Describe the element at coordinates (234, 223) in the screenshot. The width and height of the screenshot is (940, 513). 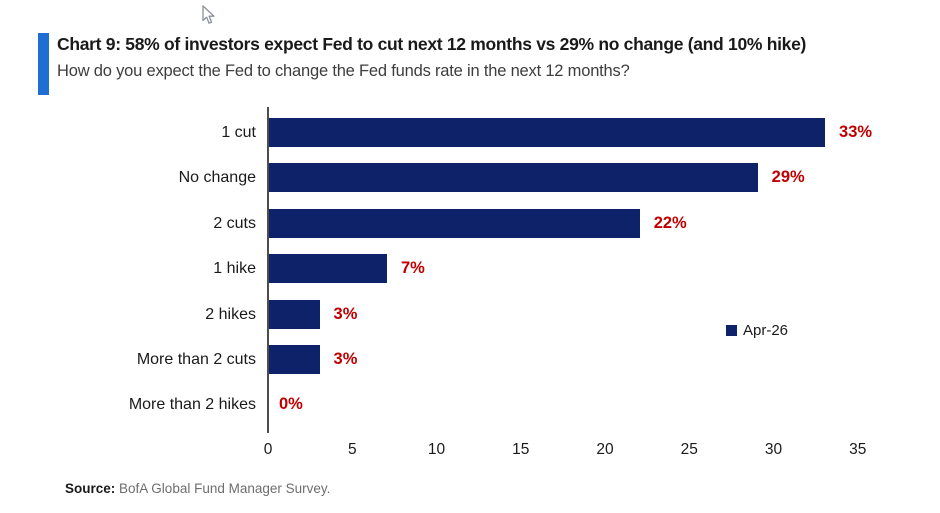
I see `category-label: 2 cuts` at that location.